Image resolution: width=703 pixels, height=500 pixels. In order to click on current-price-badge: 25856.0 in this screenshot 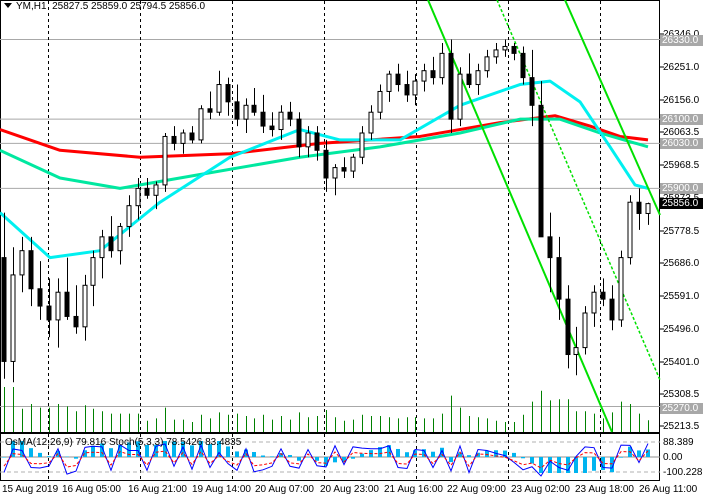, I will do `click(681, 203)`.